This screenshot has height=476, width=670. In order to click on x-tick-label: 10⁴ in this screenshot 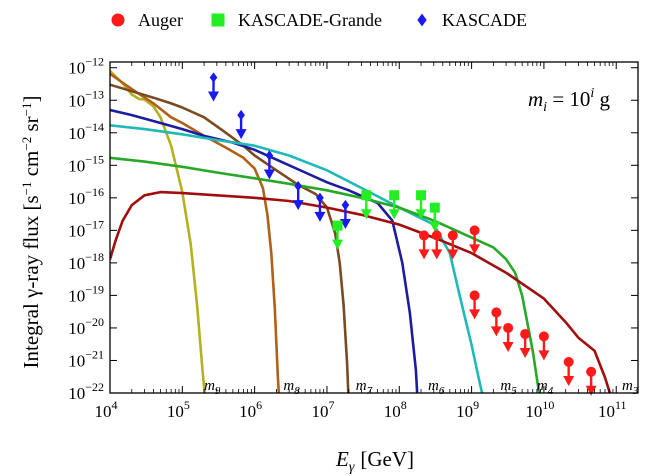, I will do `click(106, 409)`.